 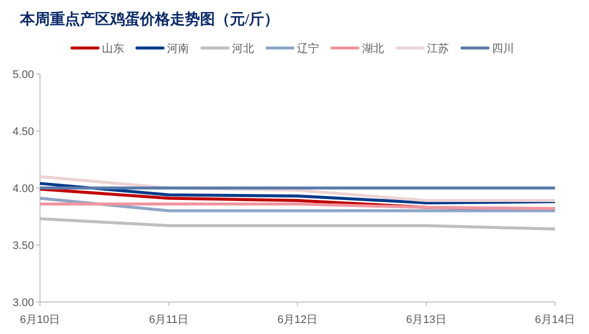 I want to click on legend-label: 辽宁, so click(x=308, y=48).